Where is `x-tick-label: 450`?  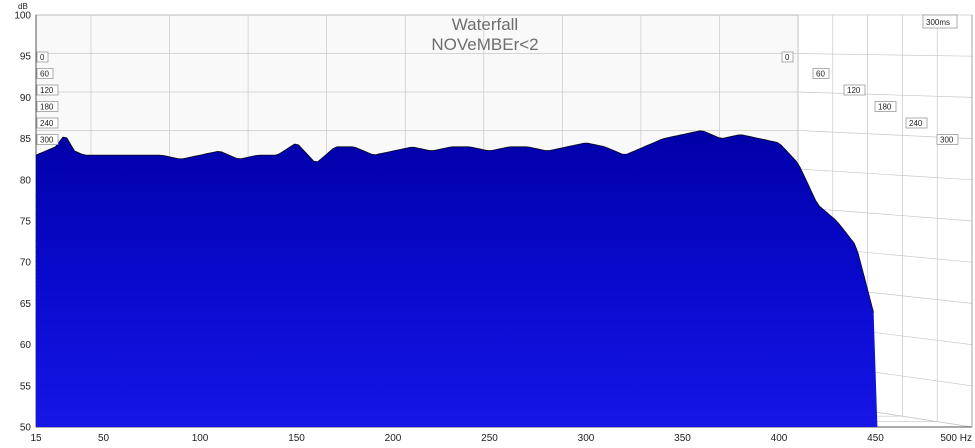
x-tick-label: 450 is located at coordinates (875, 438).